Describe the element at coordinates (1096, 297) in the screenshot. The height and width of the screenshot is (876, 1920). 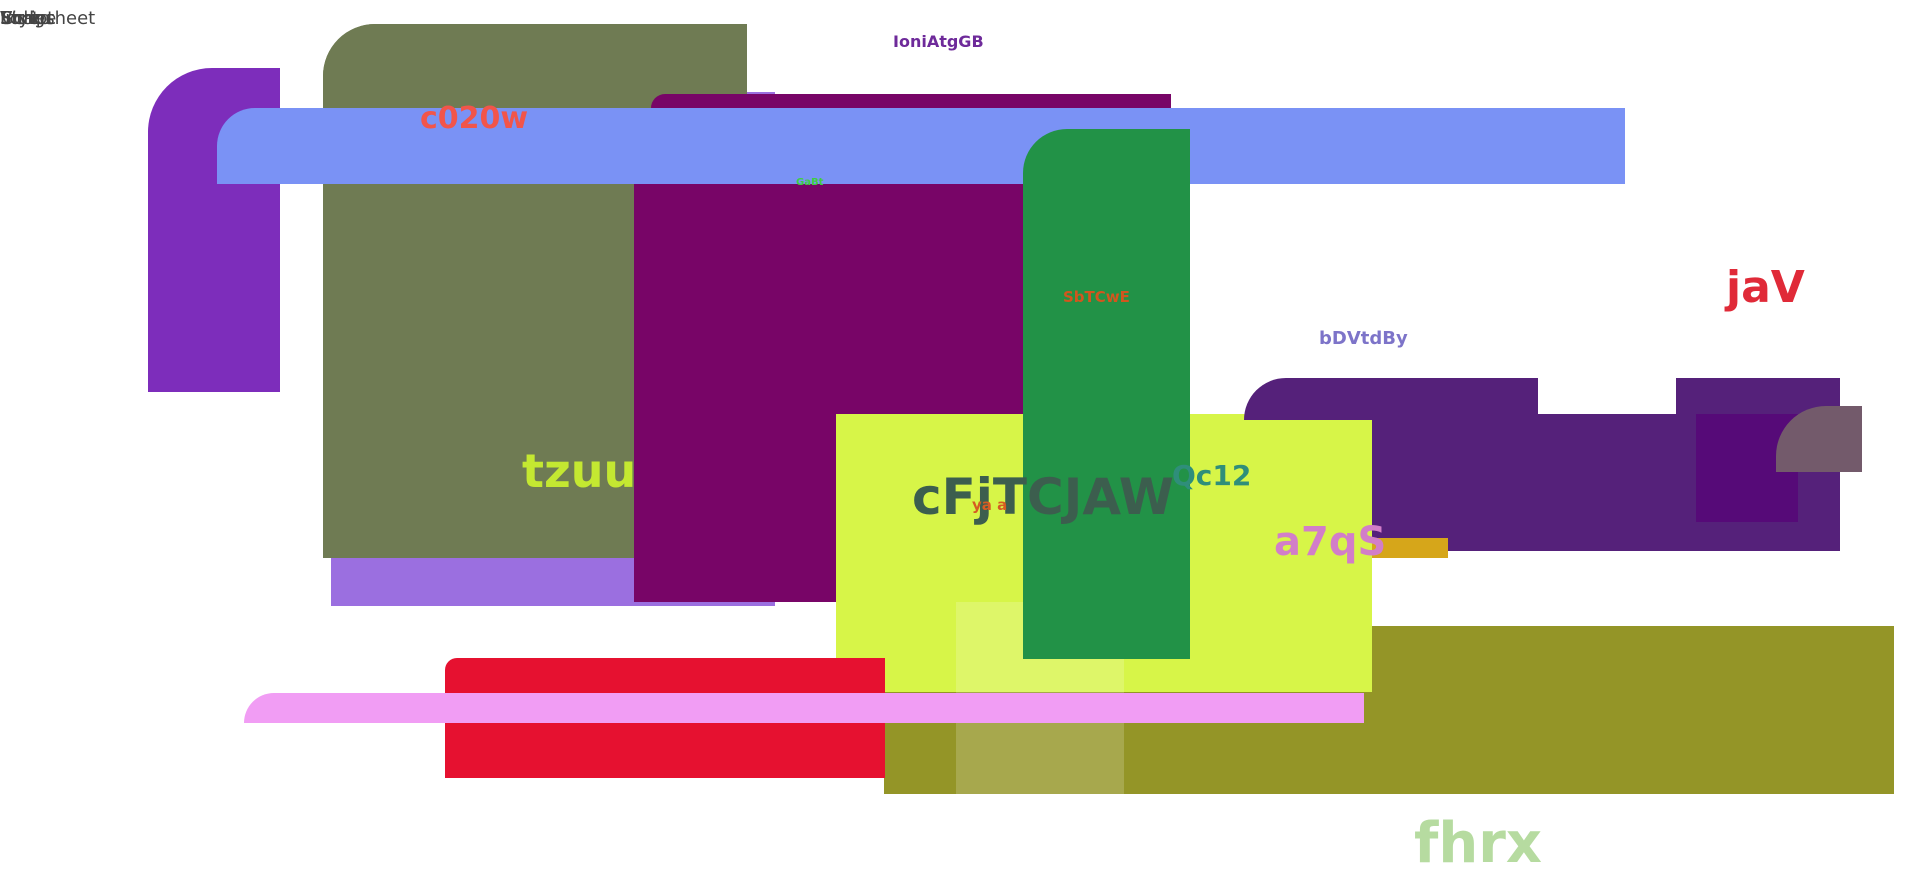
I see `label-sbtcwe: SbTCwE` at that location.